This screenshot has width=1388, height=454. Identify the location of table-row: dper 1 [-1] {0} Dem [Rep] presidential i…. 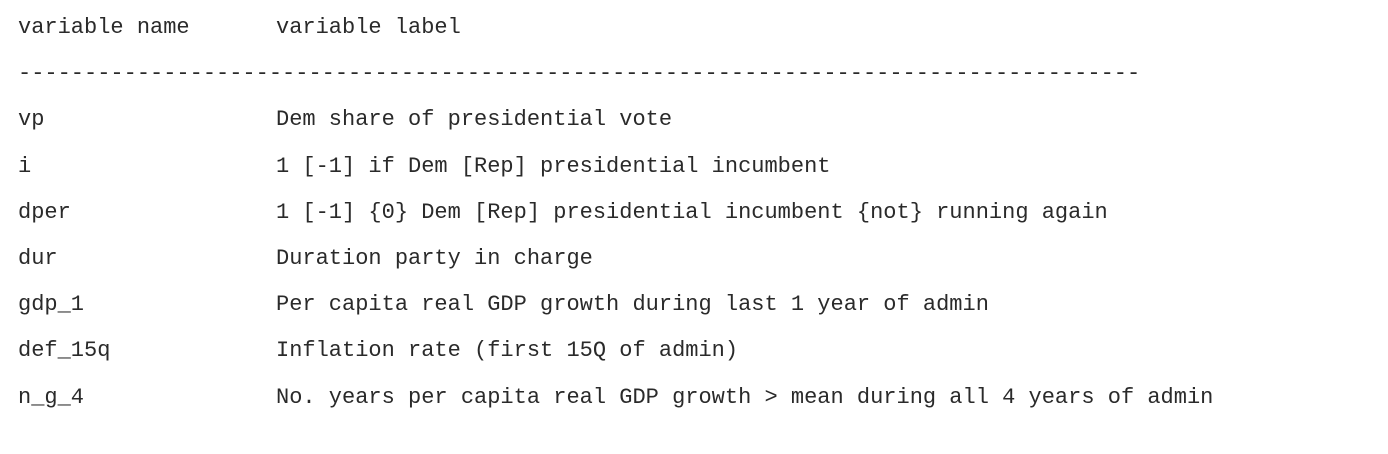
(698, 220).